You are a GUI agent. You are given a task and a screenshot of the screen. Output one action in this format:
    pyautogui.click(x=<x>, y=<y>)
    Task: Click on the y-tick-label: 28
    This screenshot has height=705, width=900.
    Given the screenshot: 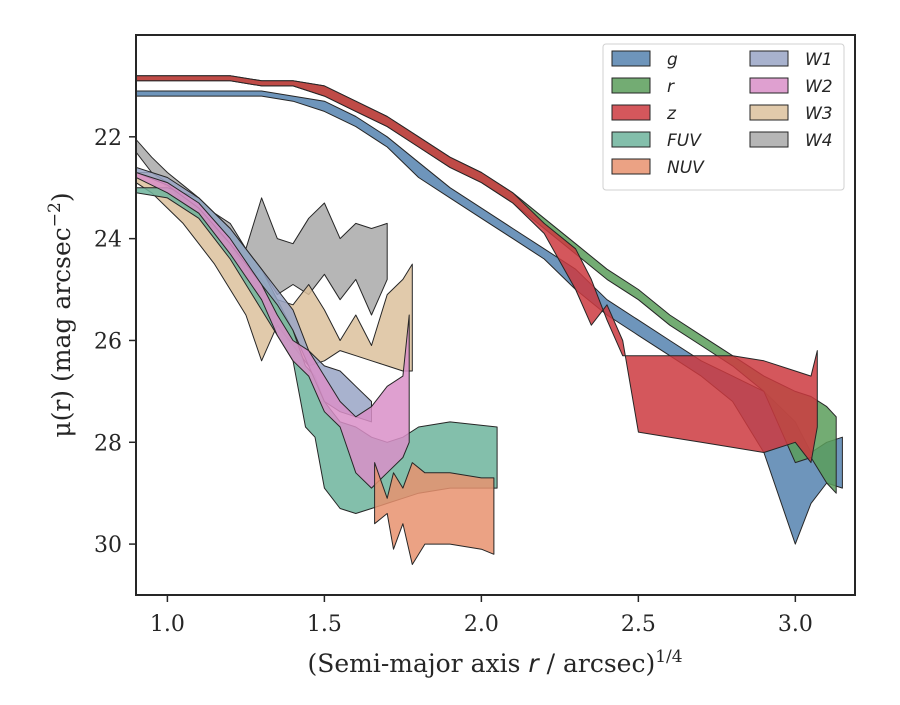 What is the action you would take?
    pyautogui.click(x=108, y=443)
    